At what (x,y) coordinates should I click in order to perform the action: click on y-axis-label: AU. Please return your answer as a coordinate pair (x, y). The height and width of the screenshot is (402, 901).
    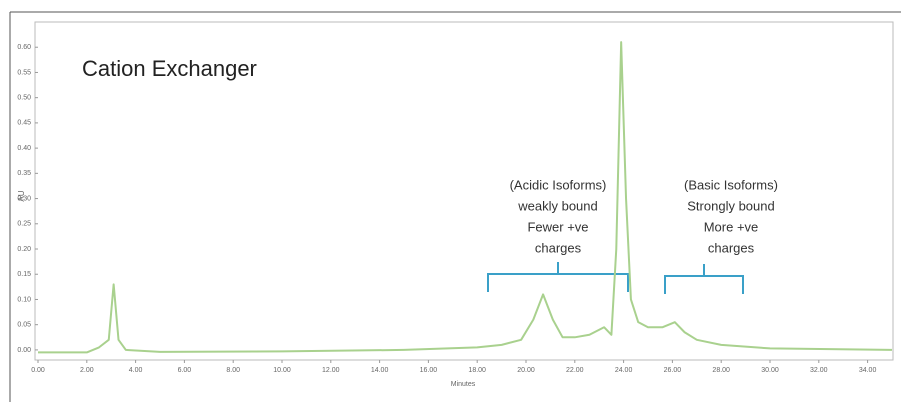
    Looking at the image, I should click on (21, 195).